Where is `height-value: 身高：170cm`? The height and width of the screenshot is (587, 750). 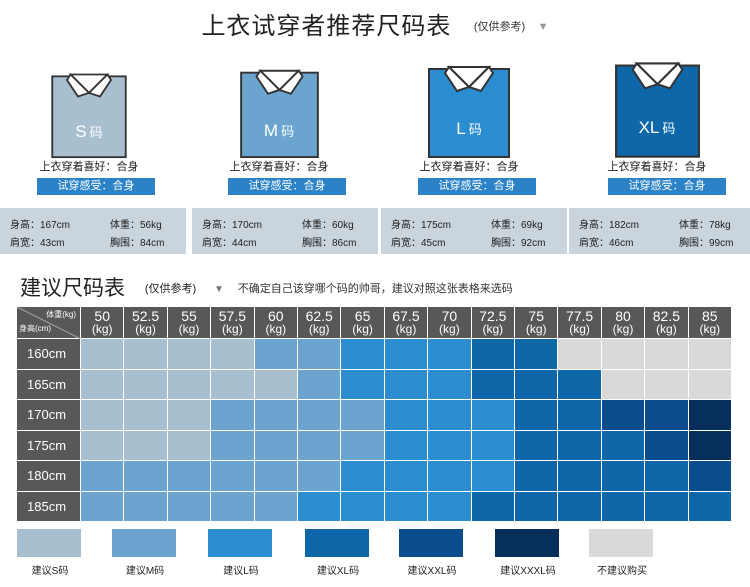
height-value: 身高：170cm is located at coordinates (232, 225).